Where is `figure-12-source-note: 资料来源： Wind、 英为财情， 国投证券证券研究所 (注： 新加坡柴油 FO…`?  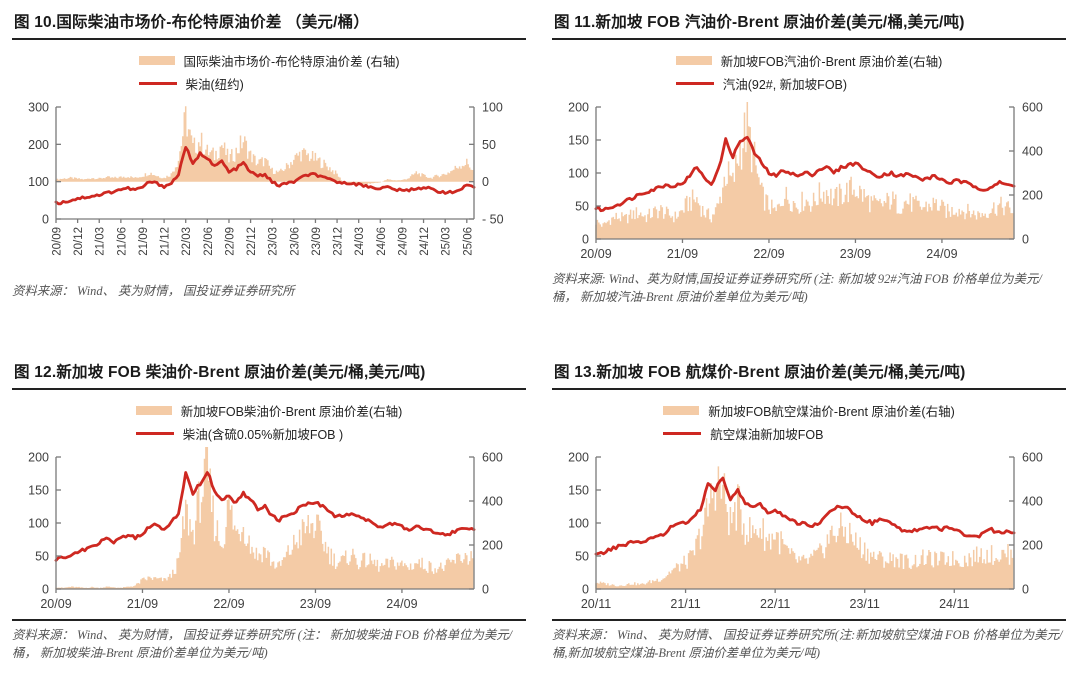 figure-12-source-note: 资料来源： Wind、 英为财情， 国投证券证券研究所 (注： 新加坡柴油 FO… is located at coordinates (269, 641).